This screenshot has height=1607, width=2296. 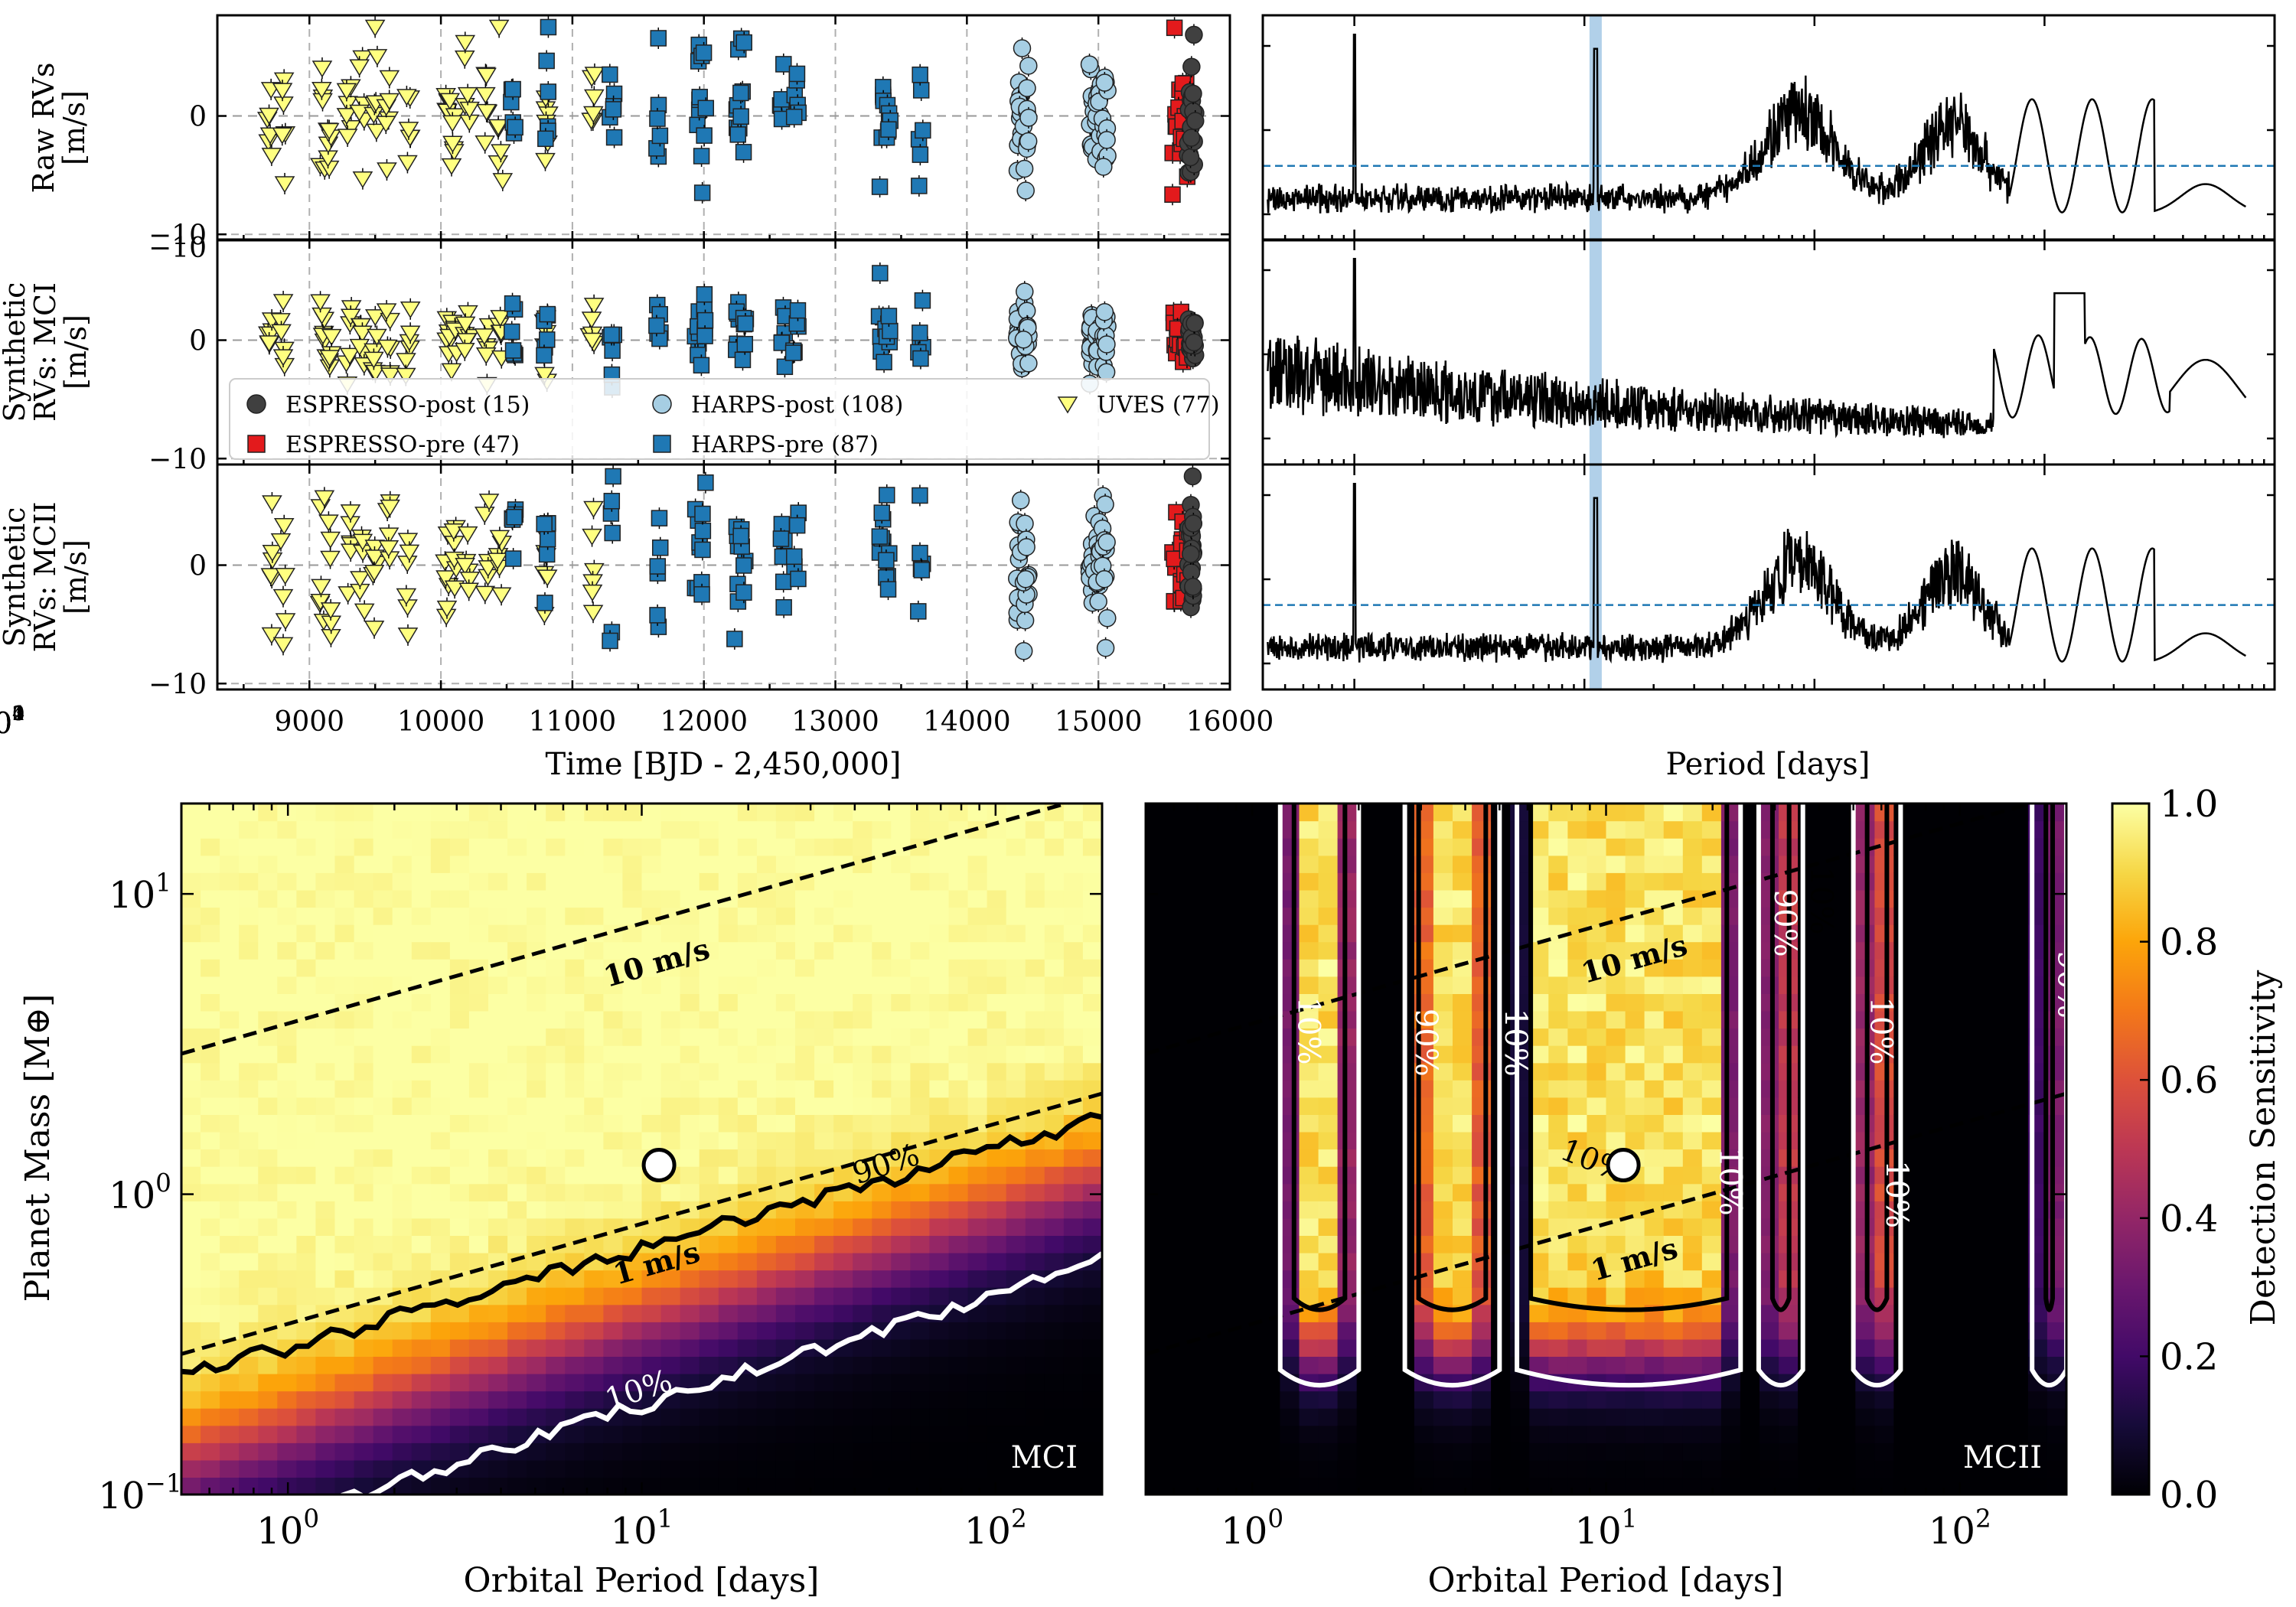 I want to click on pg-xtick-label: 102, so click(x=12, y=721).